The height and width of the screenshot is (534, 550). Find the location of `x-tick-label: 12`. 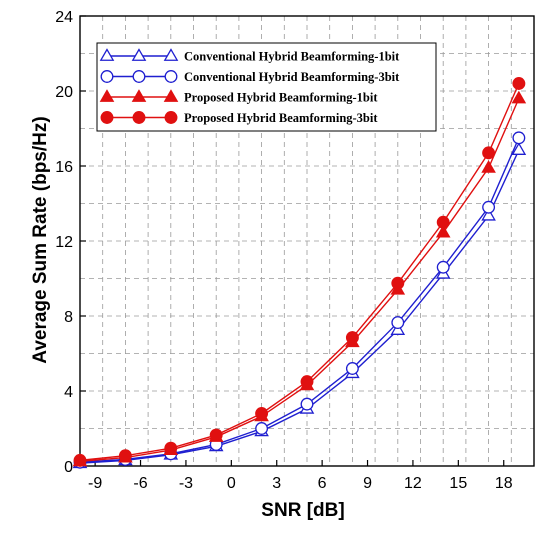

x-tick-label: 12 is located at coordinates (413, 483).